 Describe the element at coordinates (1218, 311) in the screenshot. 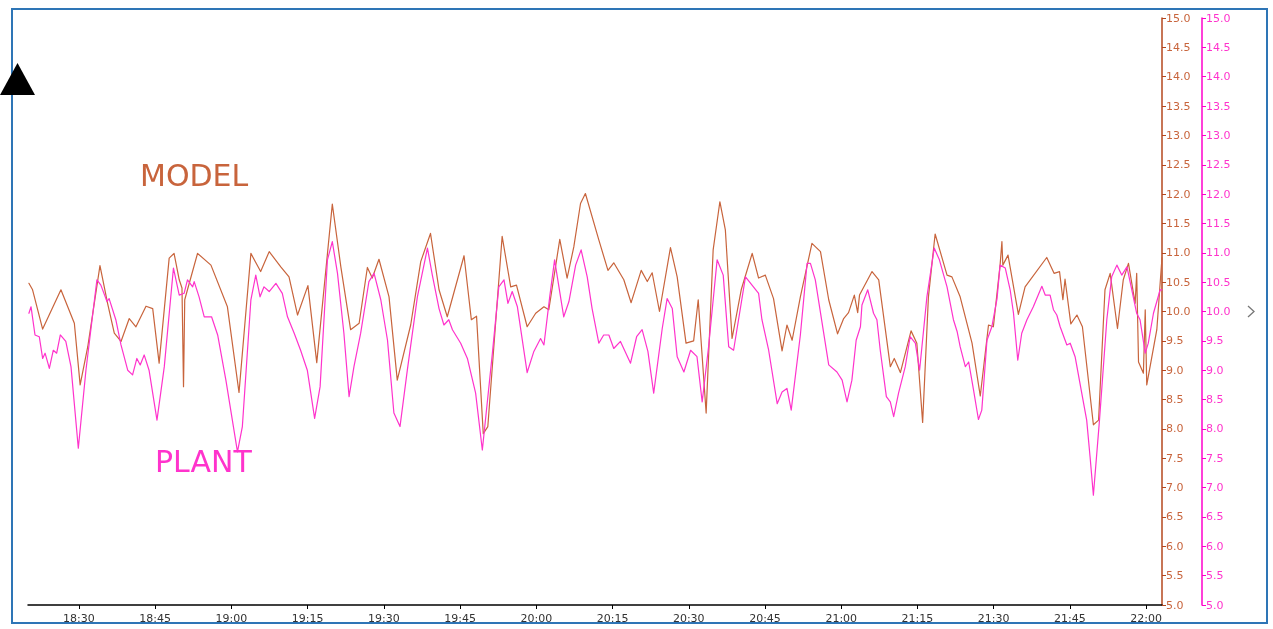

I see `y2-tick-label: 10.0` at that location.